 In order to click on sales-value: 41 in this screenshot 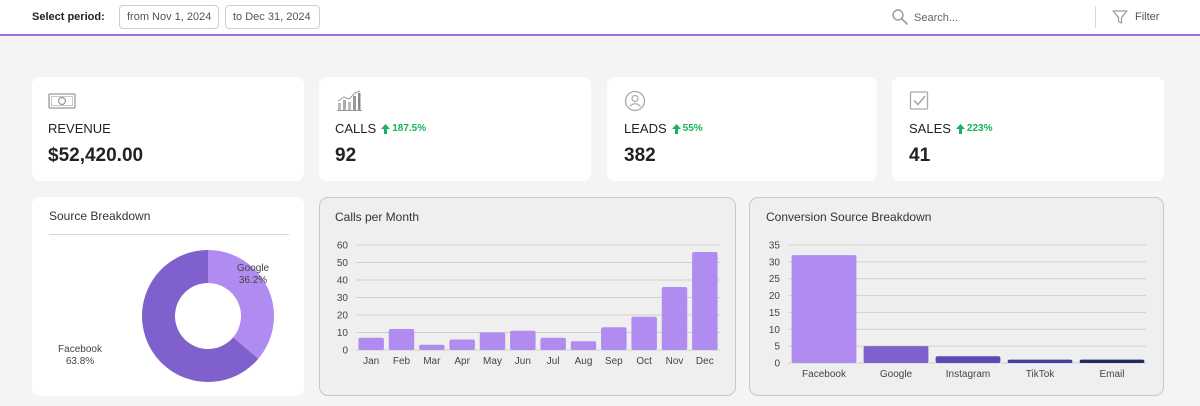, I will do `click(920, 155)`.